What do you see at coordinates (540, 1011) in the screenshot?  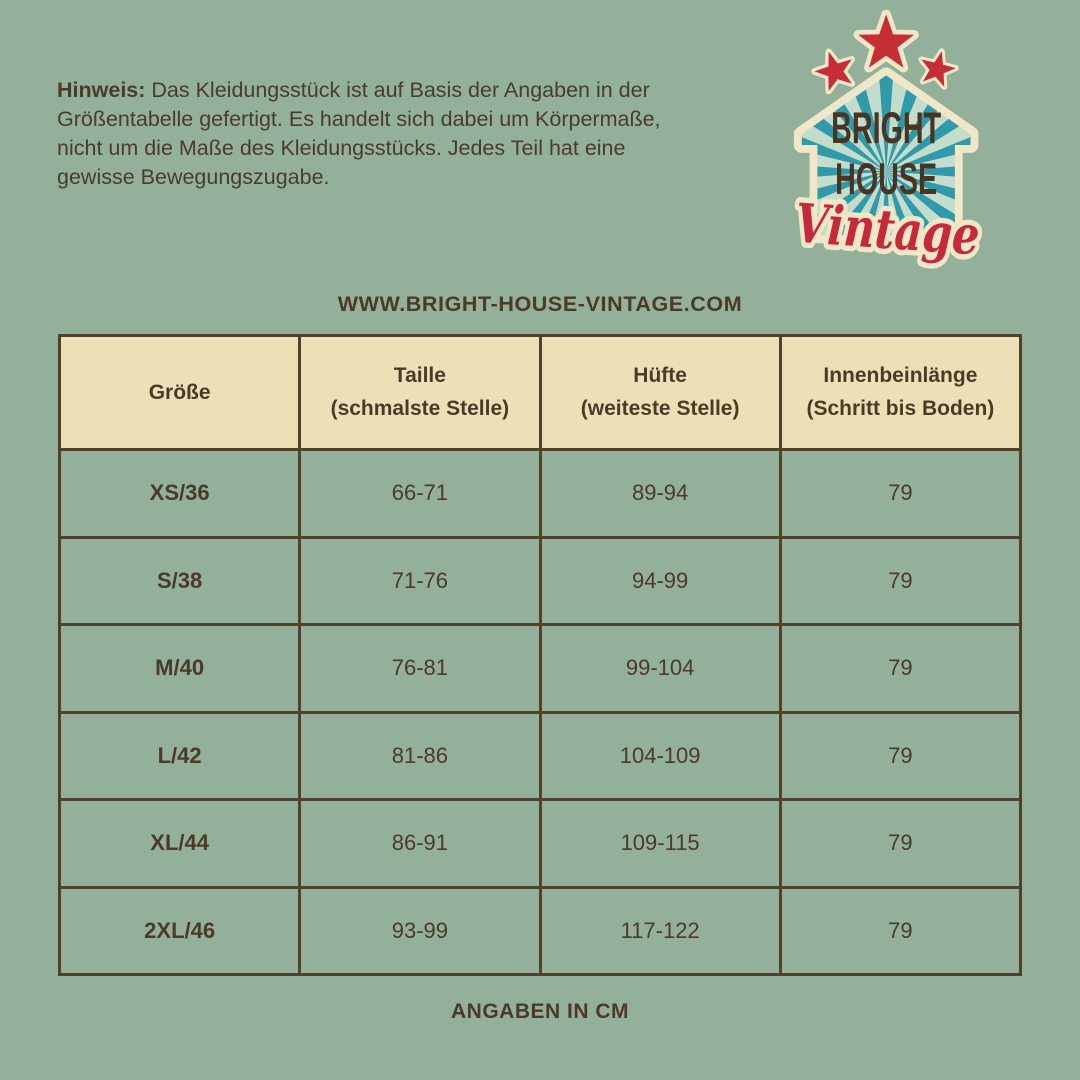 I see `units-note: ANGABEN IN CM` at bounding box center [540, 1011].